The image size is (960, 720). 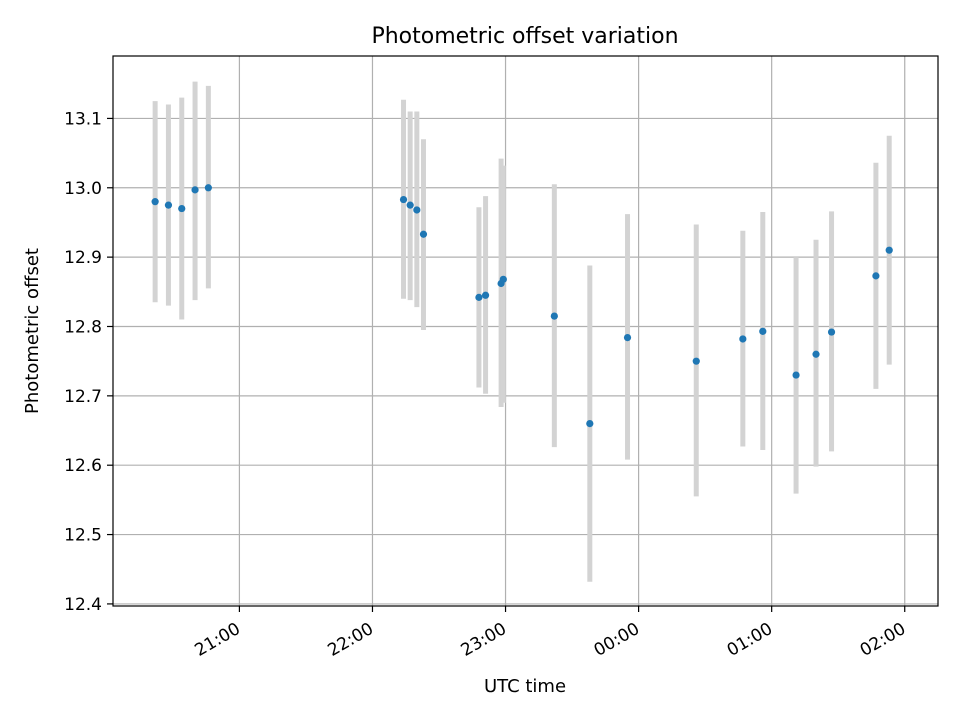 What do you see at coordinates (217, 640) in the screenshot?
I see `x-tick-label: 21:00` at bounding box center [217, 640].